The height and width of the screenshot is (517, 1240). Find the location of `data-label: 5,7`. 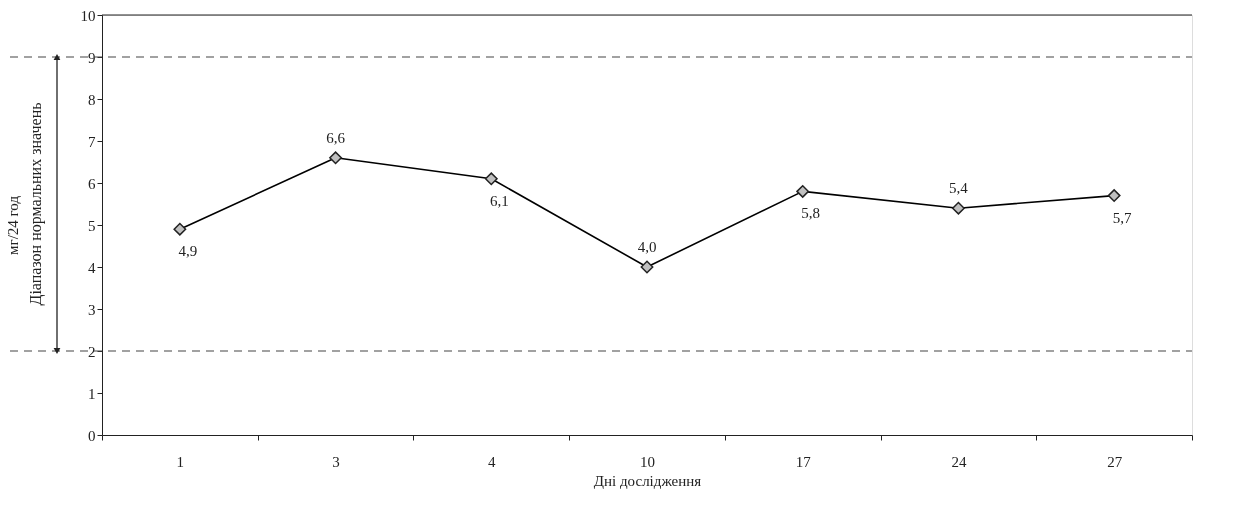

data-label: 5,7 is located at coordinates (1122, 217).